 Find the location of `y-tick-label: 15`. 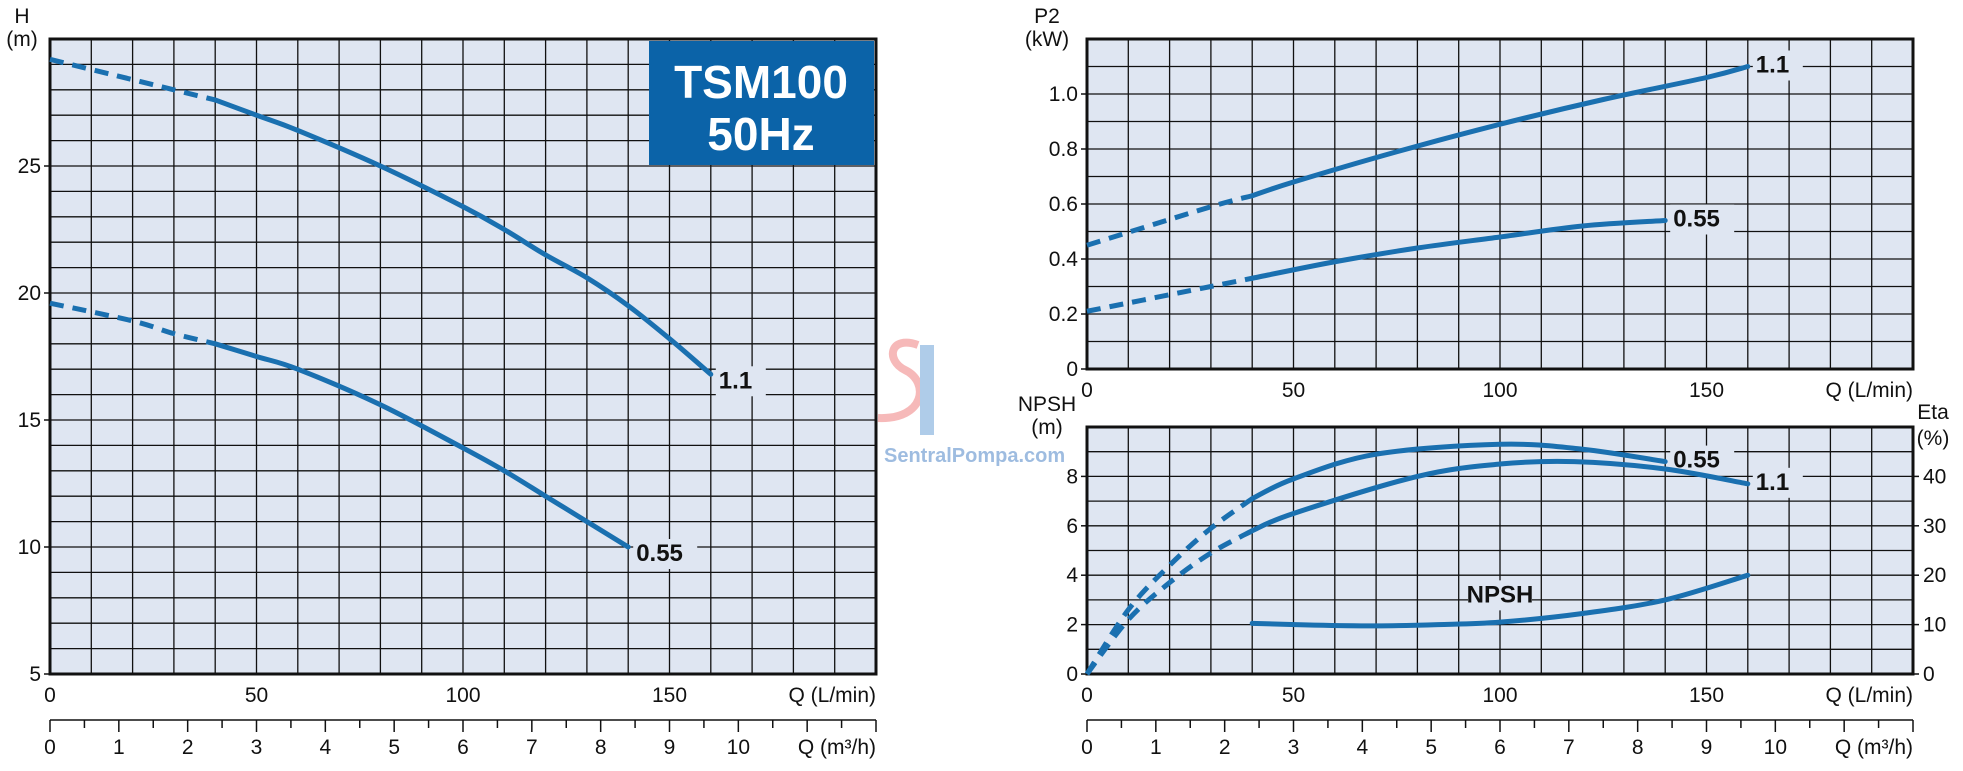

y-tick-label: 15 is located at coordinates (29, 420).